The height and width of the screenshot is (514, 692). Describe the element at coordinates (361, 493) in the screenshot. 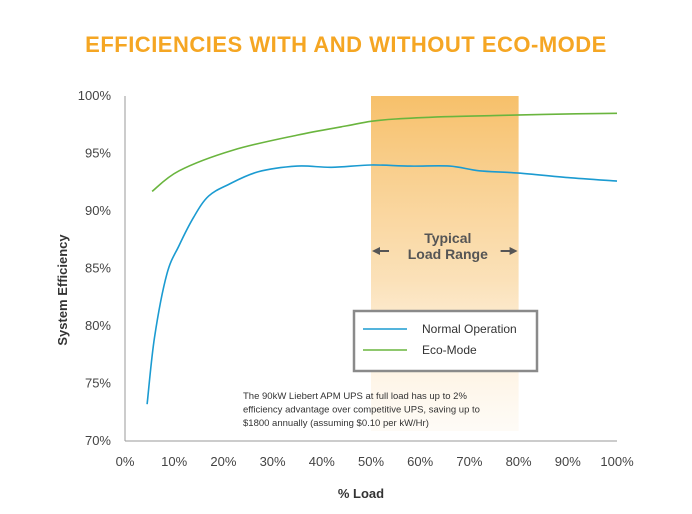

I see `x-axis-title: % Load` at that location.